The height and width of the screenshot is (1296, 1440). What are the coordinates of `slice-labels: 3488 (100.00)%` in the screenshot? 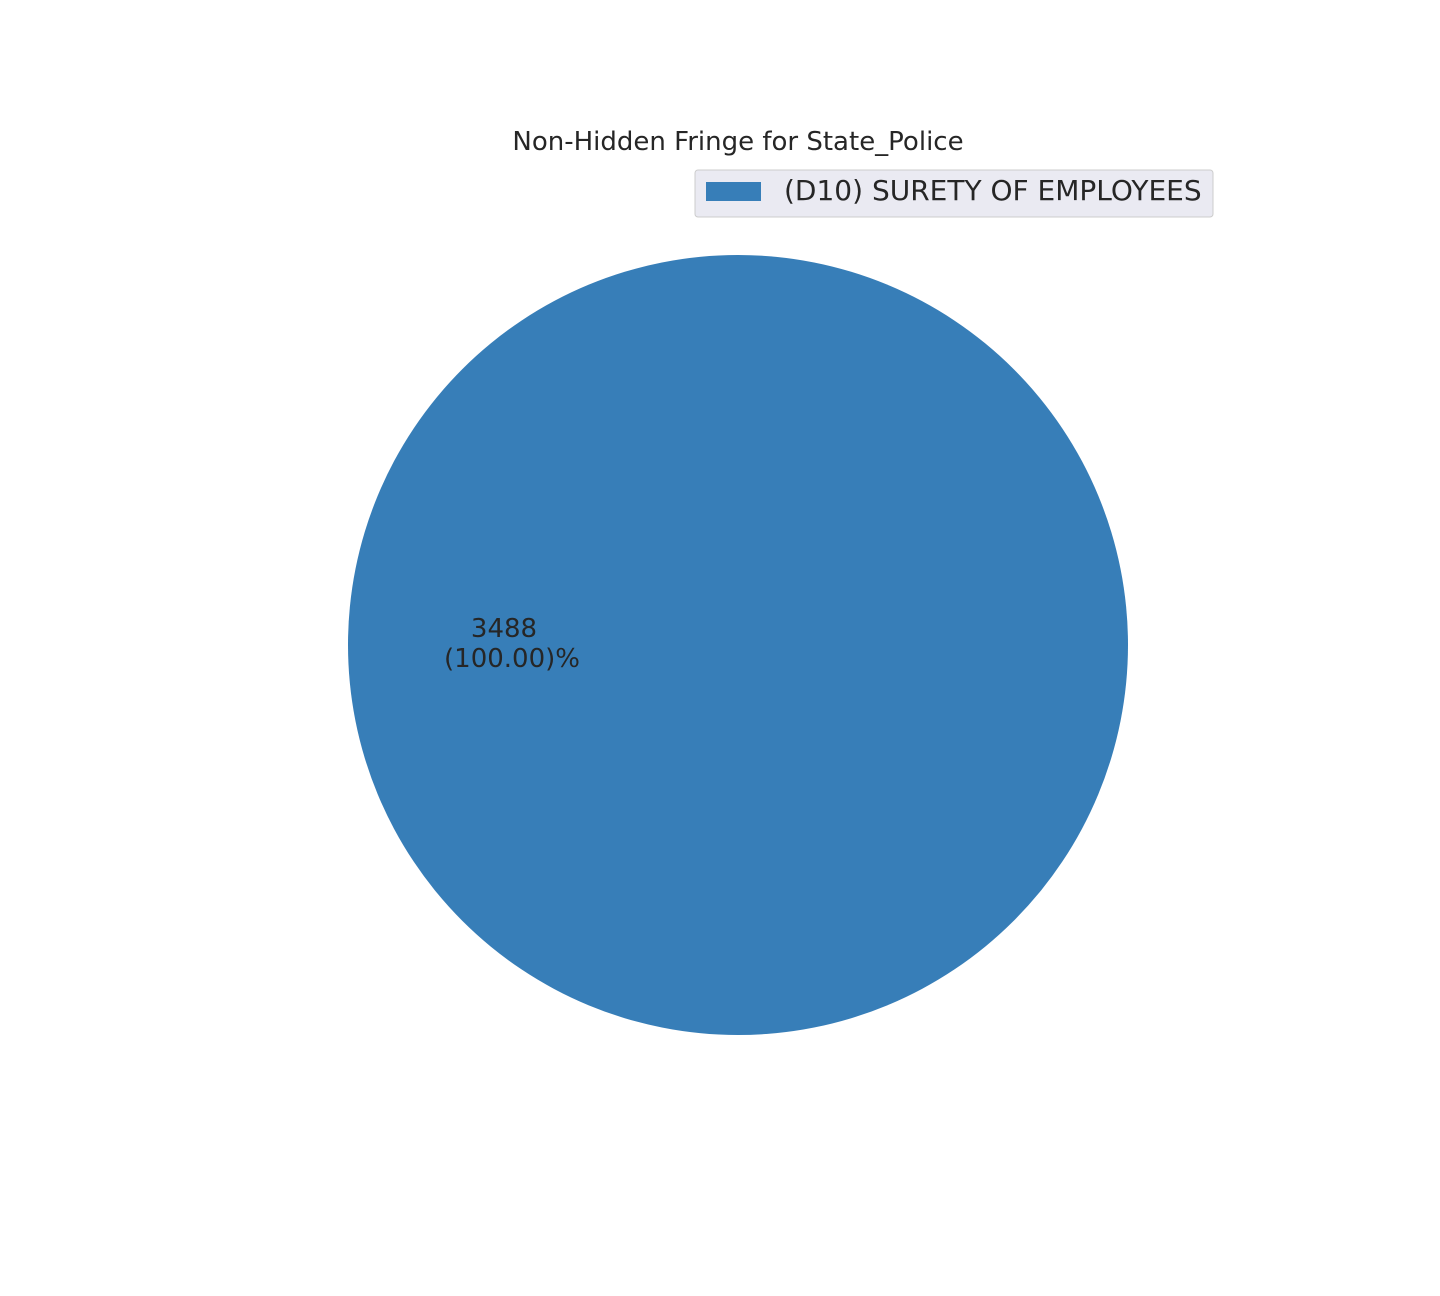 It's located at (512, 644).